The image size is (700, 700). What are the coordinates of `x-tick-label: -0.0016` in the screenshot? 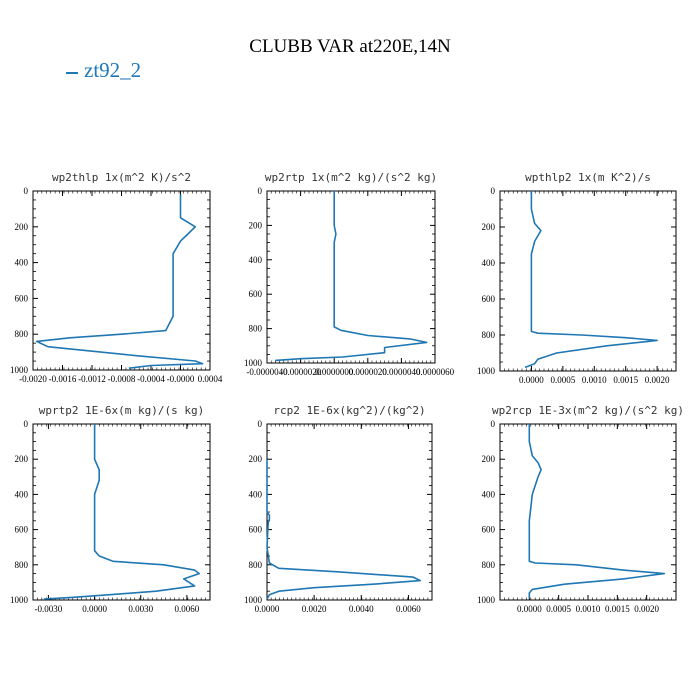 It's located at (63, 379).